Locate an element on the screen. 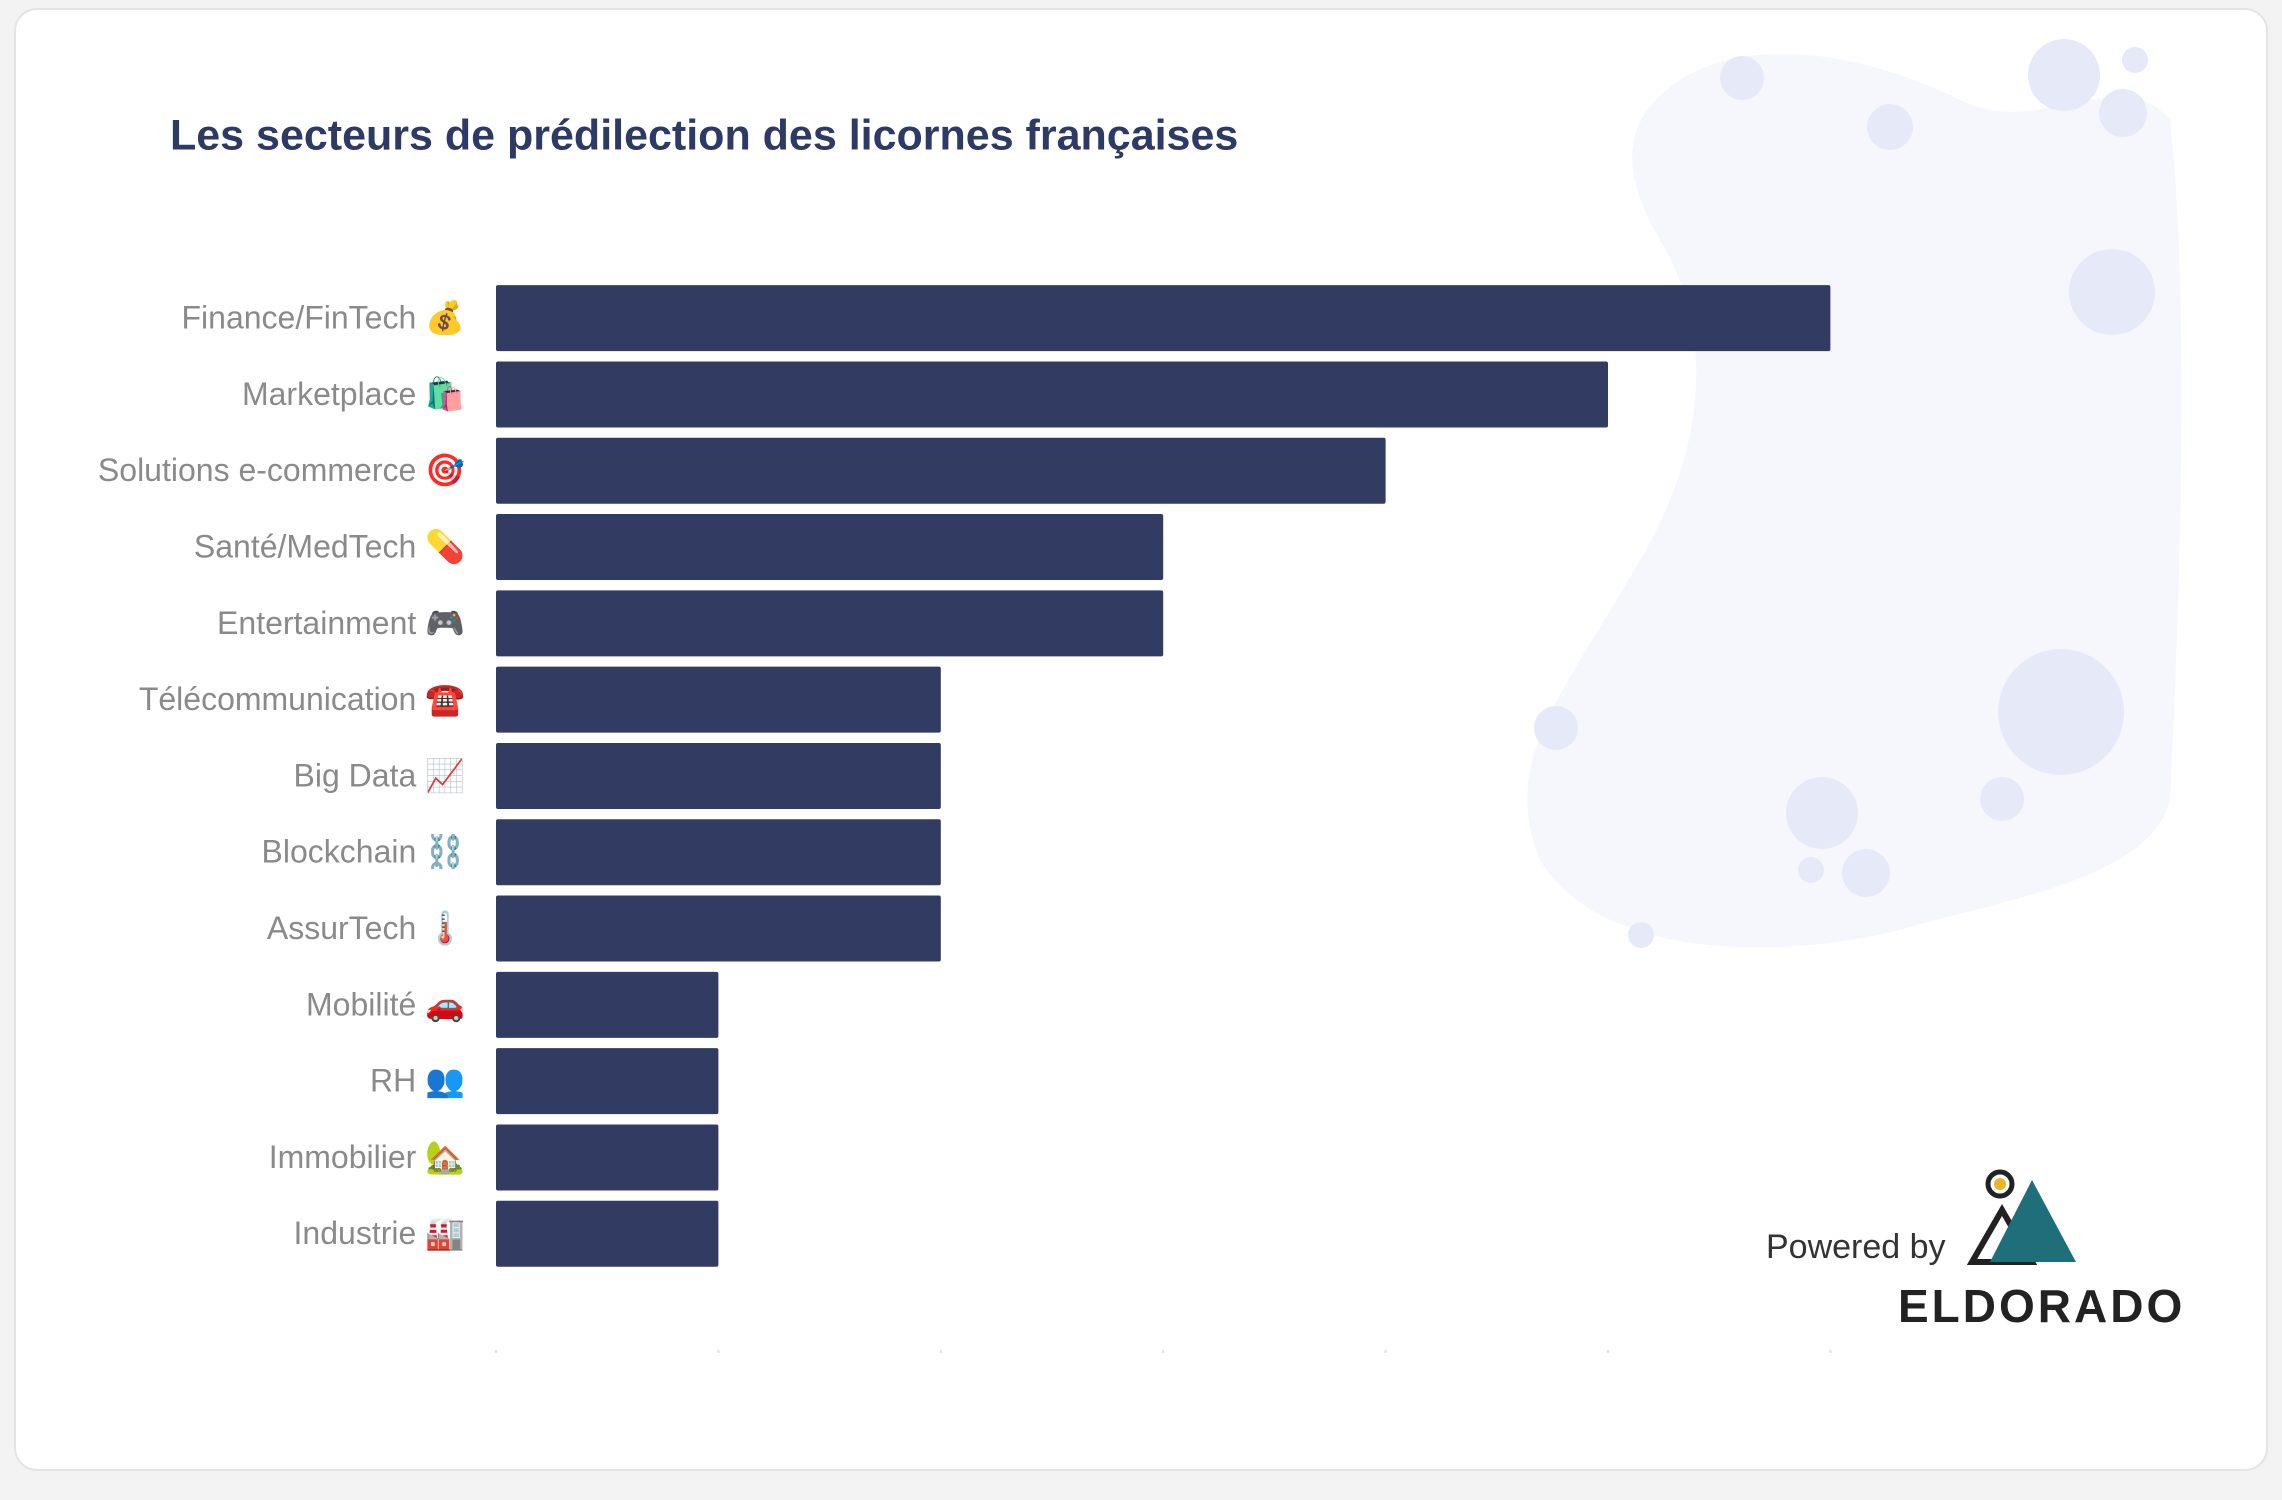  category-label: Entertainment 🎮 is located at coordinates (341, 623).